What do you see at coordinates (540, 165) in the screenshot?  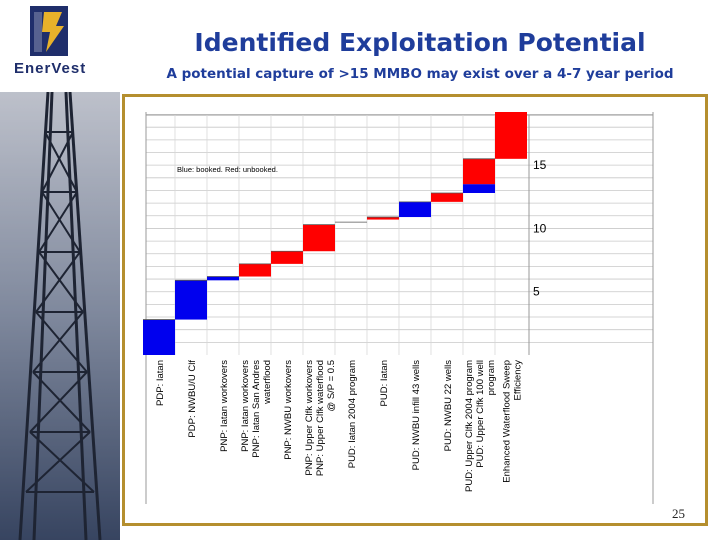 I see `y-tick-label: 15` at bounding box center [540, 165].